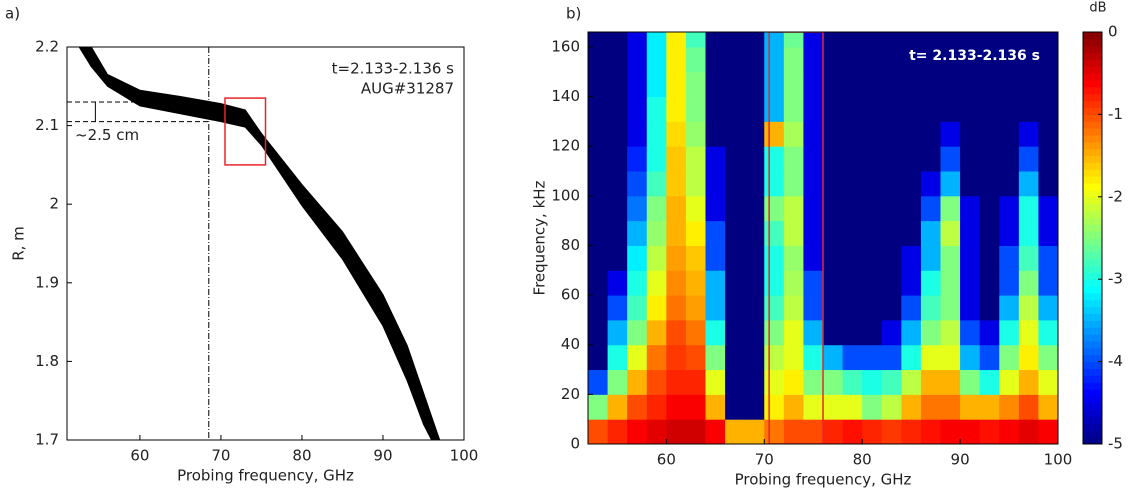  I want to click on x-tick-label: 60, so click(666, 460).